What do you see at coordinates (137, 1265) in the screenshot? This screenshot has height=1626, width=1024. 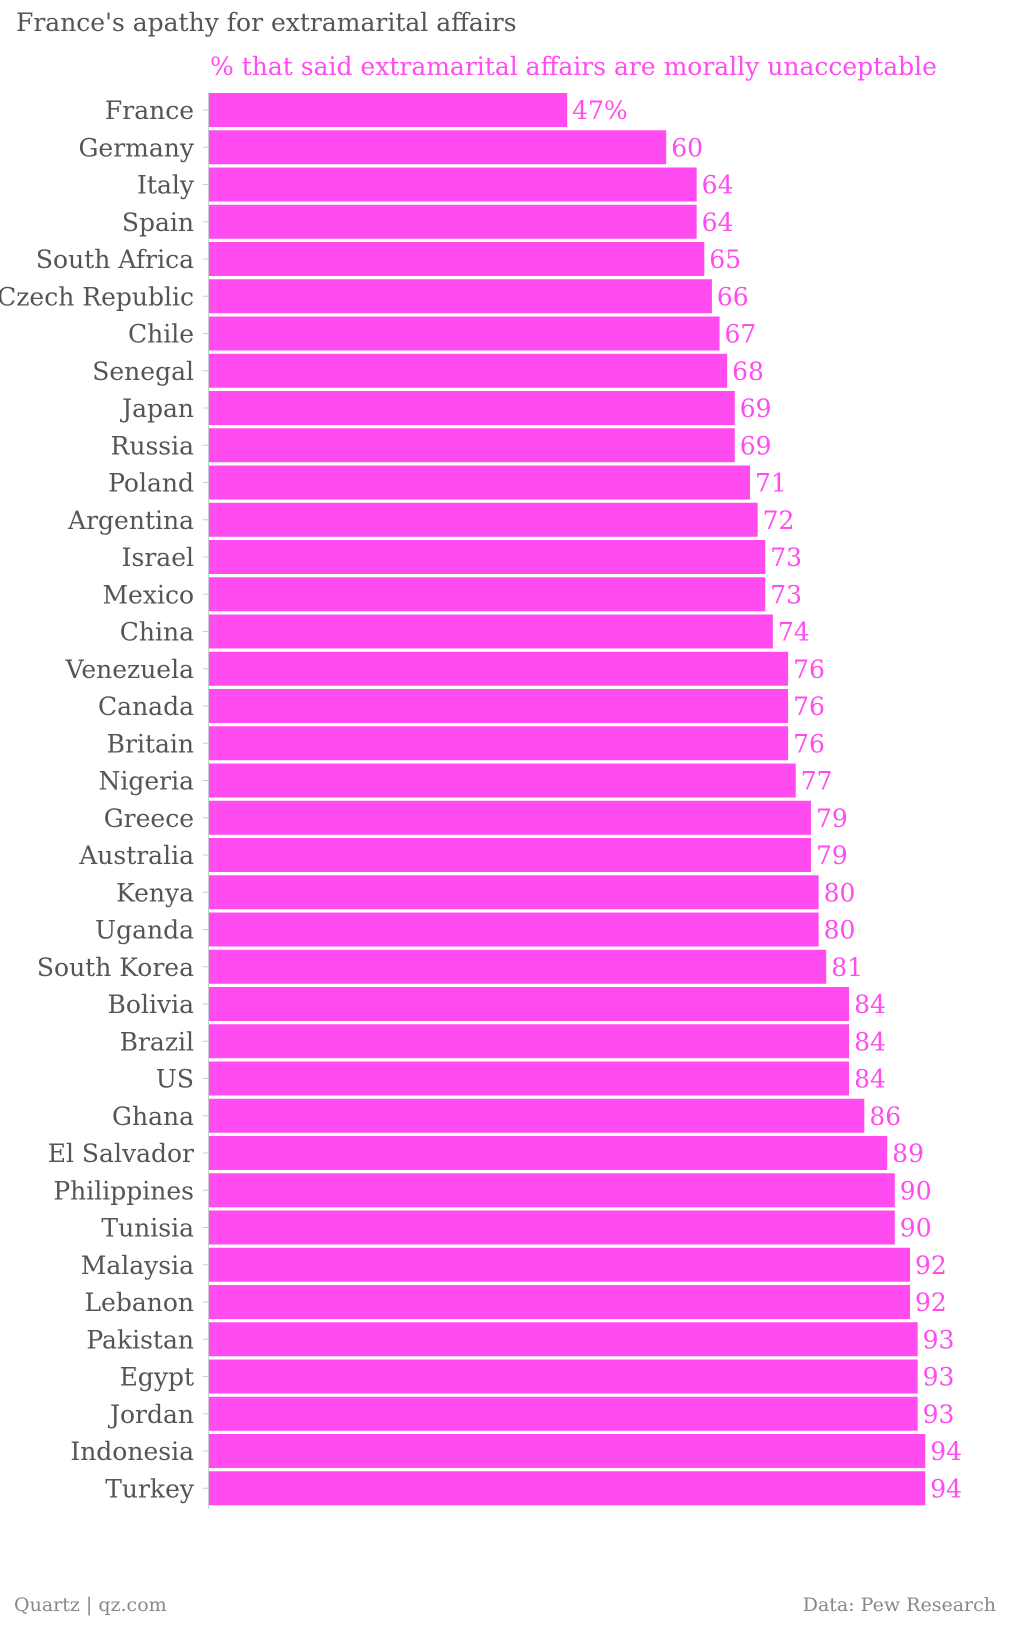 I see `category-label: Malaysia` at bounding box center [137, 1265].